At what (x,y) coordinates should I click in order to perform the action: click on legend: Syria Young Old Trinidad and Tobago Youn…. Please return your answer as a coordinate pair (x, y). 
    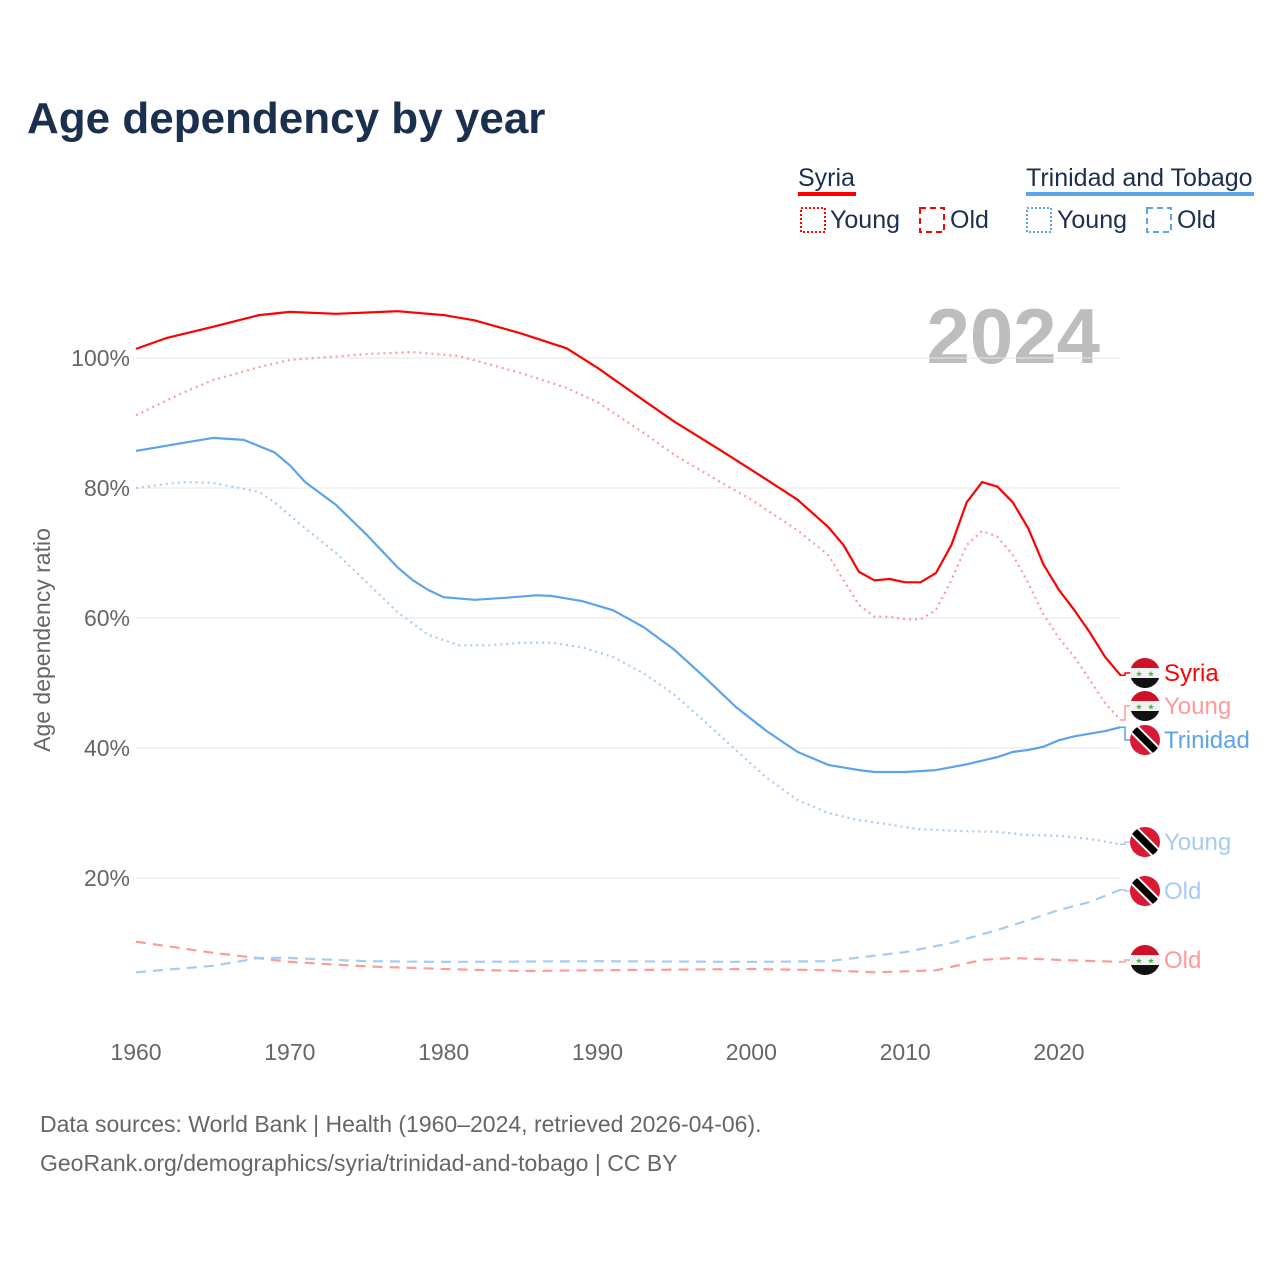
    Looking at the image, I should click on (1026, 199).